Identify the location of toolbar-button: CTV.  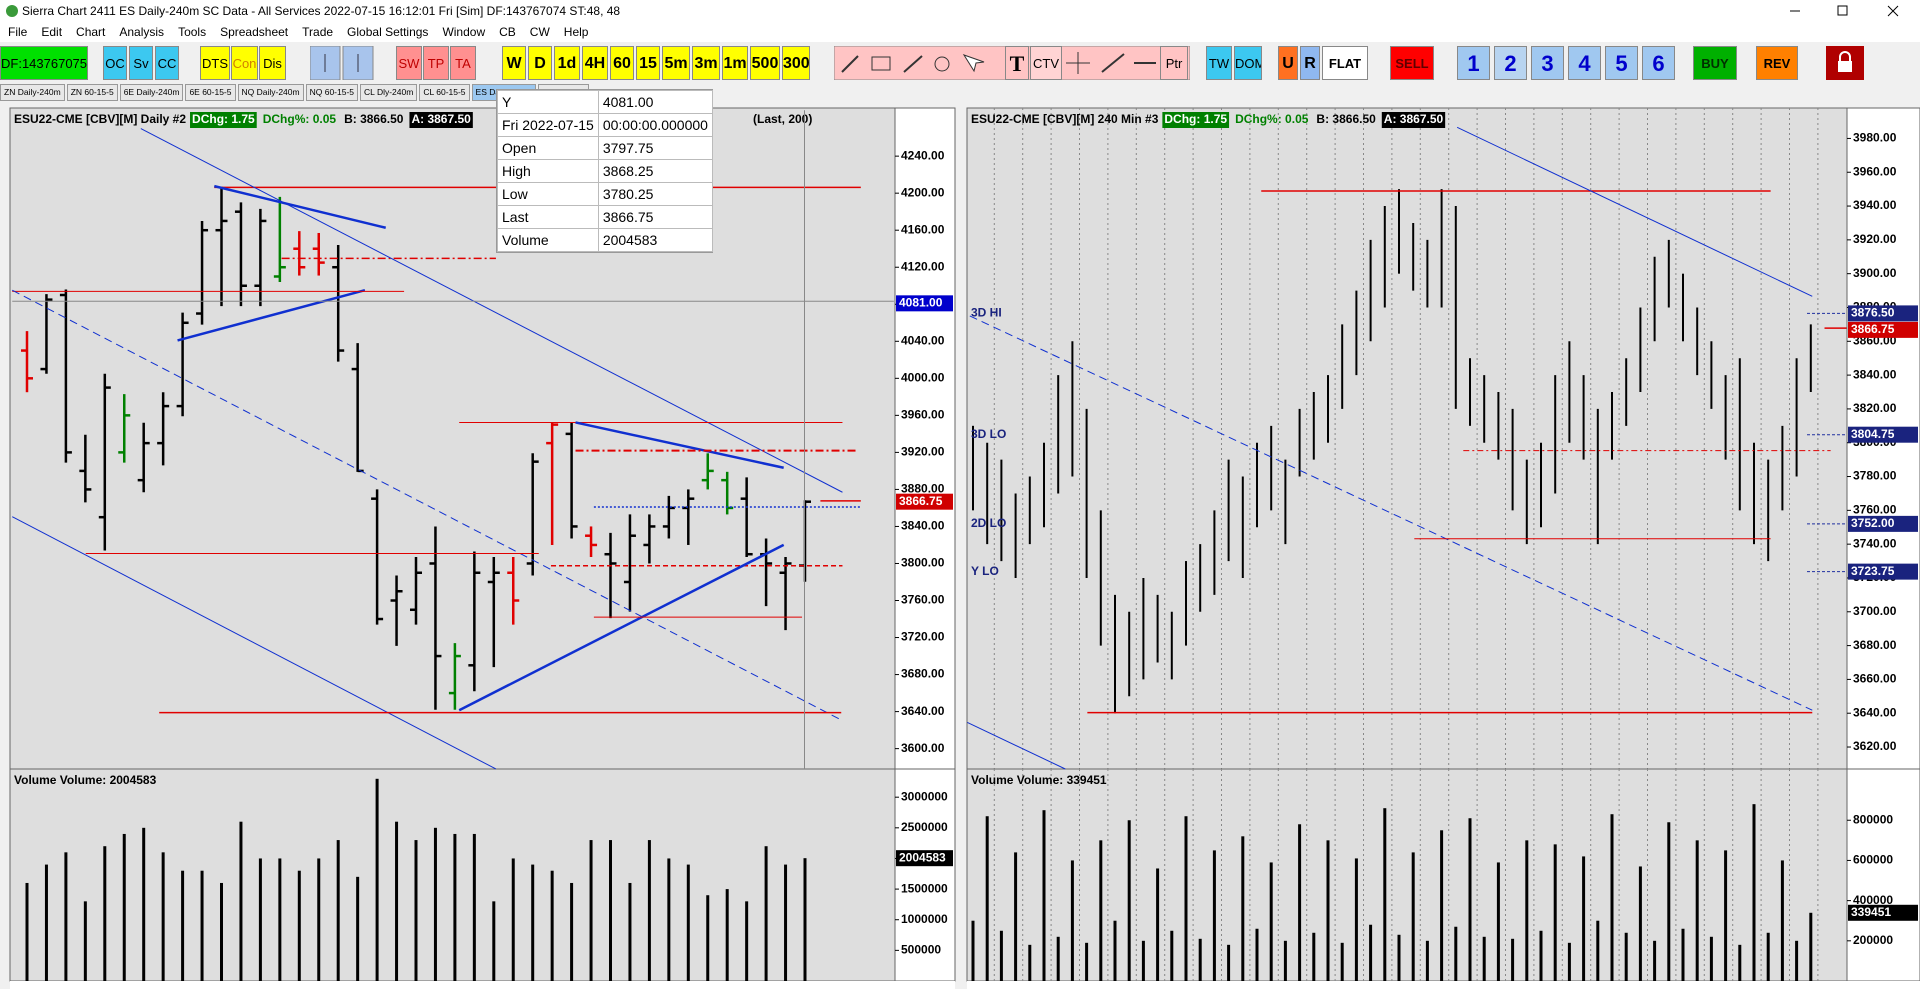
(1046, 63).